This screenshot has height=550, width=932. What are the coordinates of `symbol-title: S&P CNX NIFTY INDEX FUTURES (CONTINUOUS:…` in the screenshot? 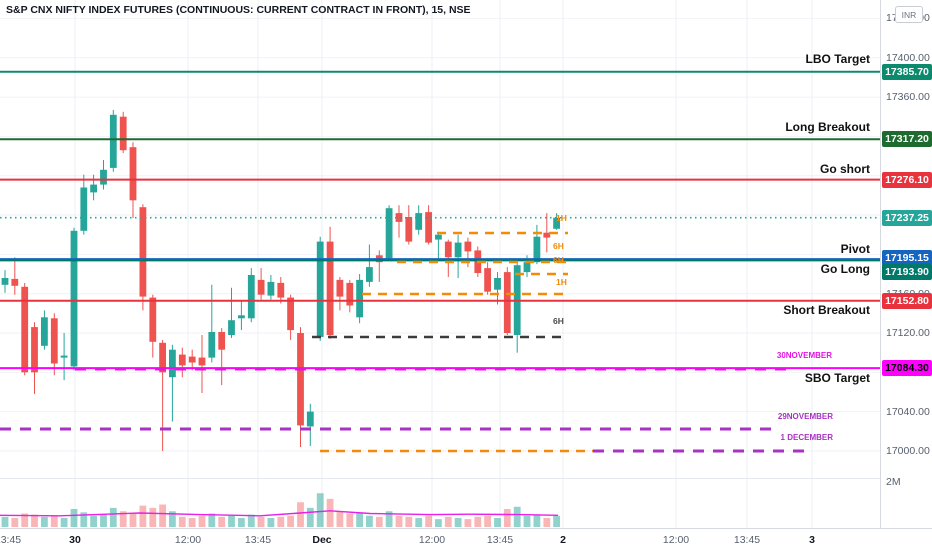 It's located at (238, 10).